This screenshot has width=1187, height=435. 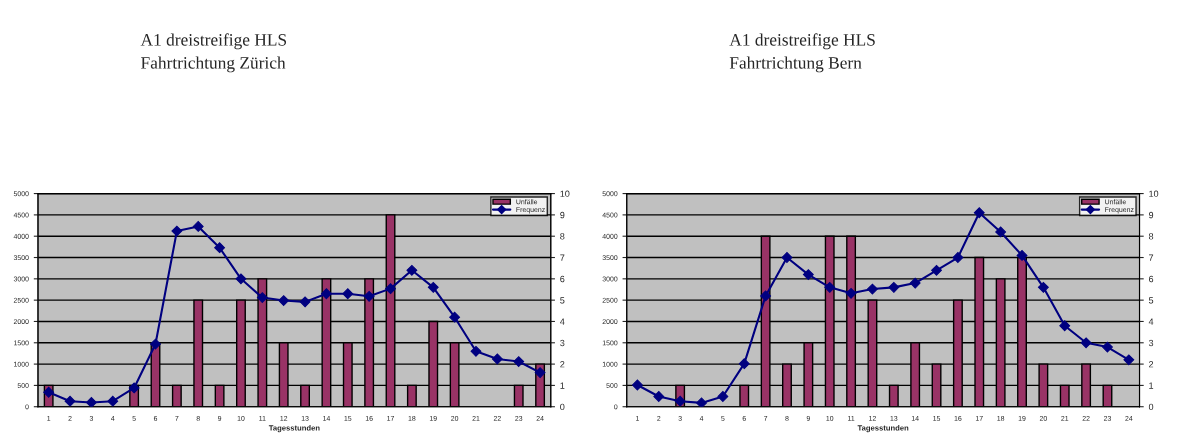 I want to click on chart-title: A1 dreistreifige HLS Fahrtrichtung Bern, so click(x=802, y=53).